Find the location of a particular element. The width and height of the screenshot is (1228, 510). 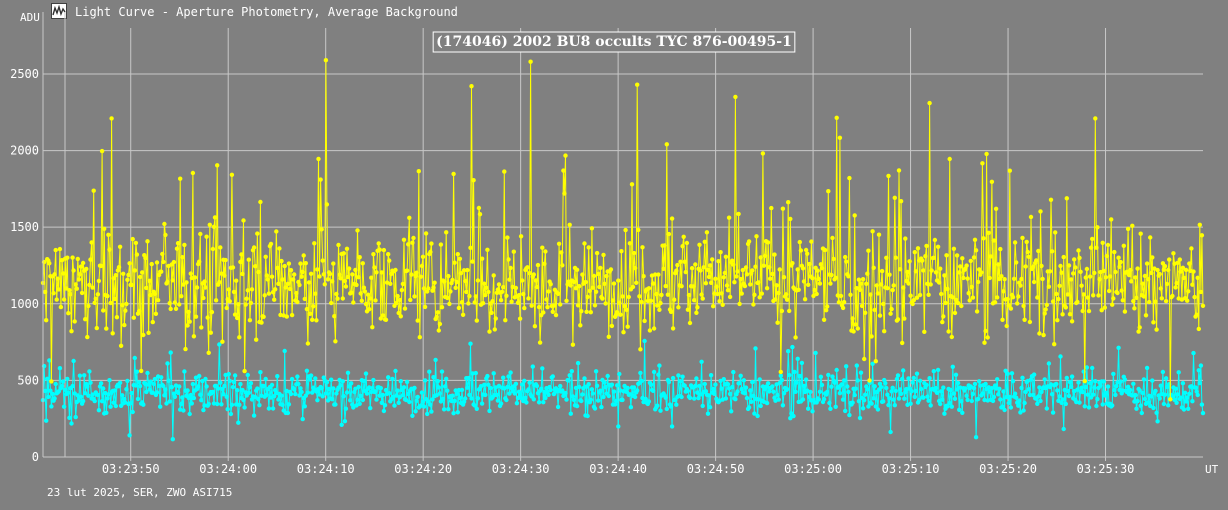

app-icon is located at coordinates (59, 11).